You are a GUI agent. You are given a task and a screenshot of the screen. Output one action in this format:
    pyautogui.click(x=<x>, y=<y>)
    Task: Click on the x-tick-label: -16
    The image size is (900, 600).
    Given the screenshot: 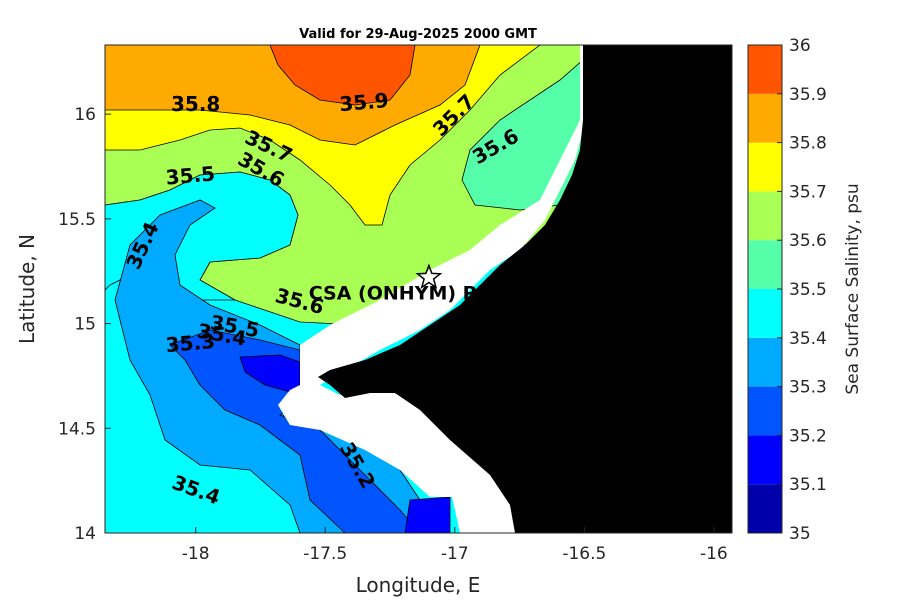 What is the action you would take?
    pyautogui.click(x=714, y=554)
    